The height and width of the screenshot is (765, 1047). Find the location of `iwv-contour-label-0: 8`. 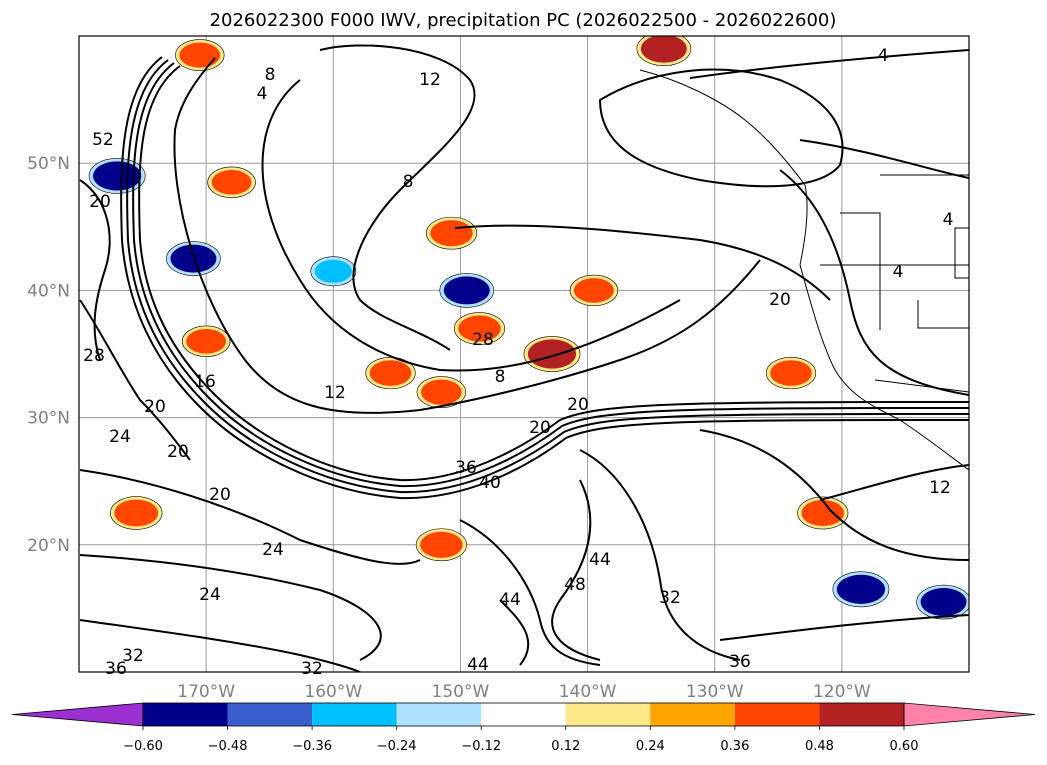

iwv-contour-label-0: 8 is located at coordinates (270, 75).